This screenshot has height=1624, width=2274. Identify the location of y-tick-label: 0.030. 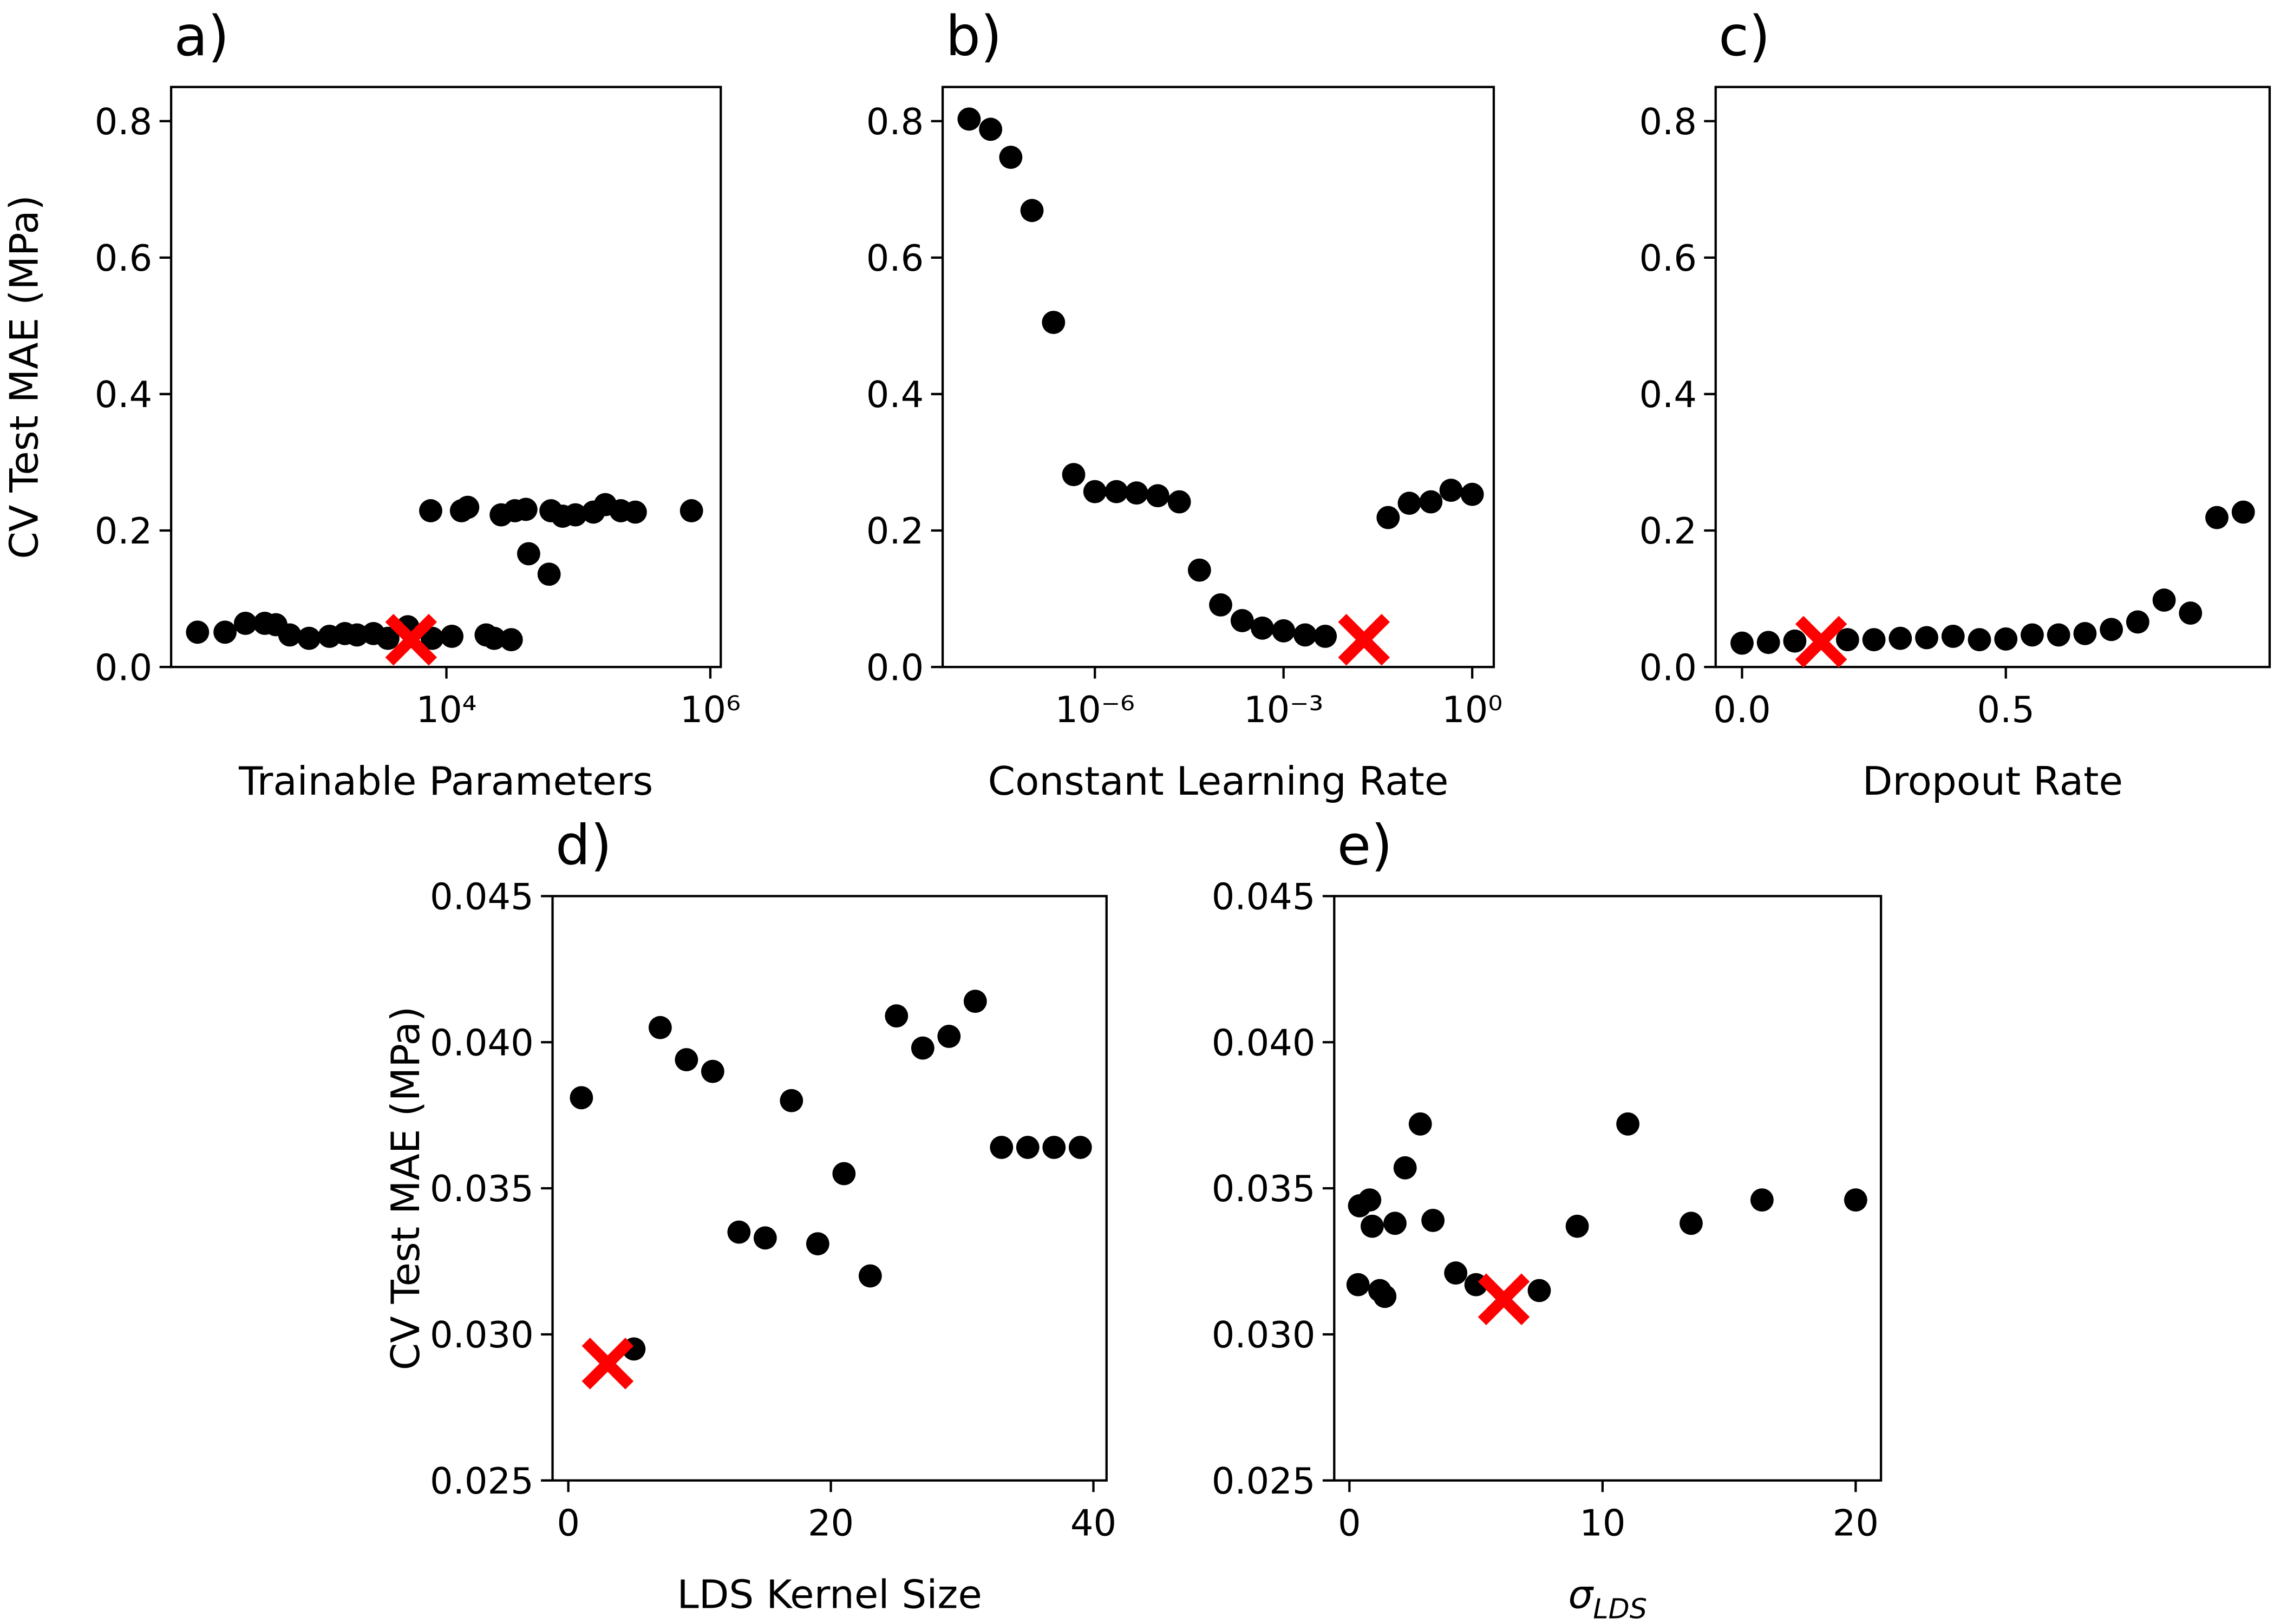
(482, 1335).